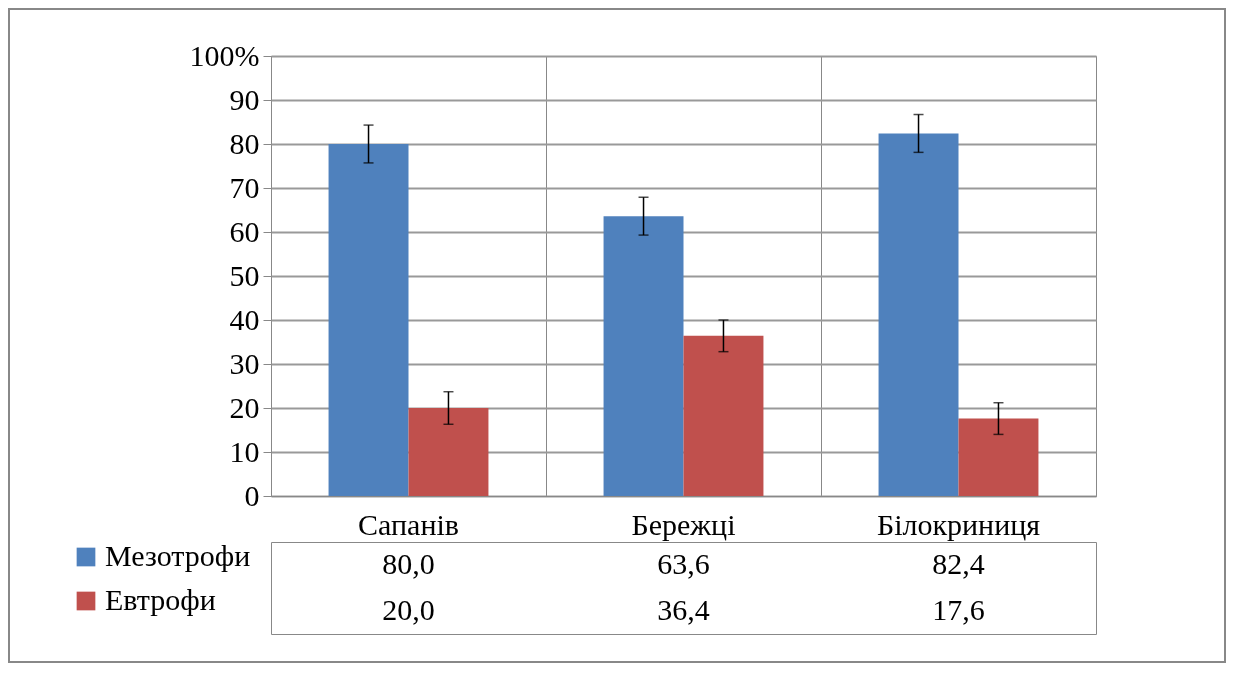  Describe the element at coordinates (244, 407) in the screenshot. I see `y-tick-label: 20` at that location.